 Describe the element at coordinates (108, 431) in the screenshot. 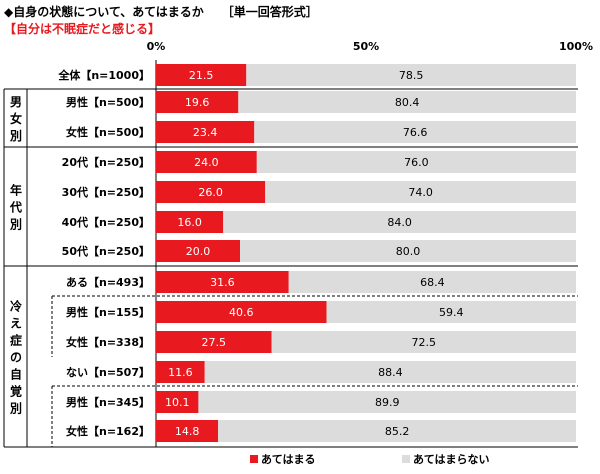

I see `row-label: 女性【n=162】` at that location.